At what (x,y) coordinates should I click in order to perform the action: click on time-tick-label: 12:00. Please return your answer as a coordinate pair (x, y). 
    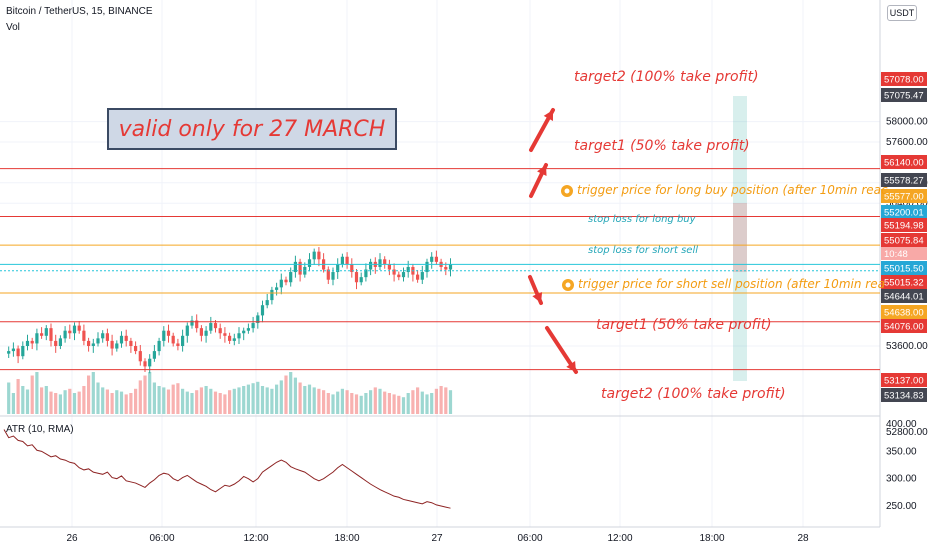
    Looking at the image, I should click on (255, 538).